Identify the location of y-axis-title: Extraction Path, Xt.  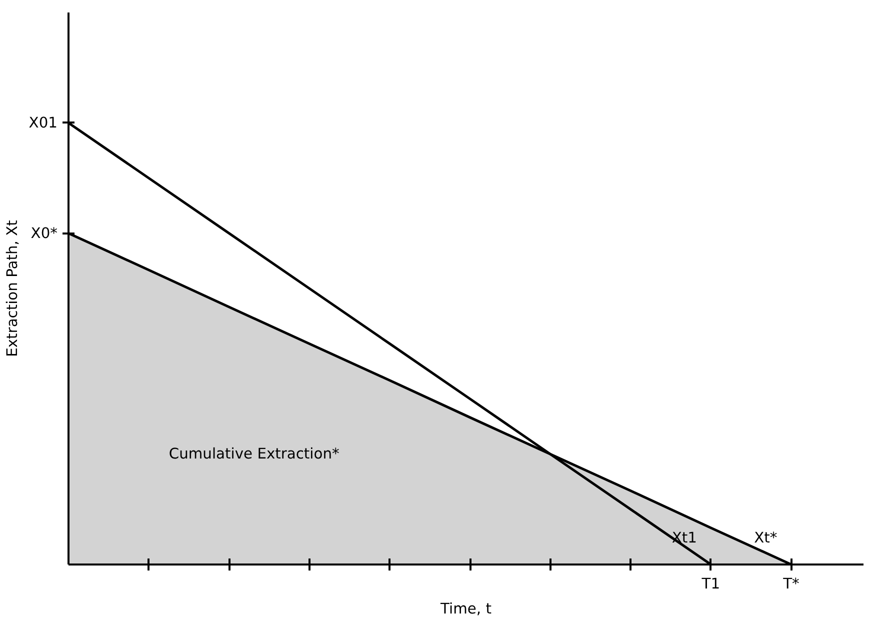
(12, 288).